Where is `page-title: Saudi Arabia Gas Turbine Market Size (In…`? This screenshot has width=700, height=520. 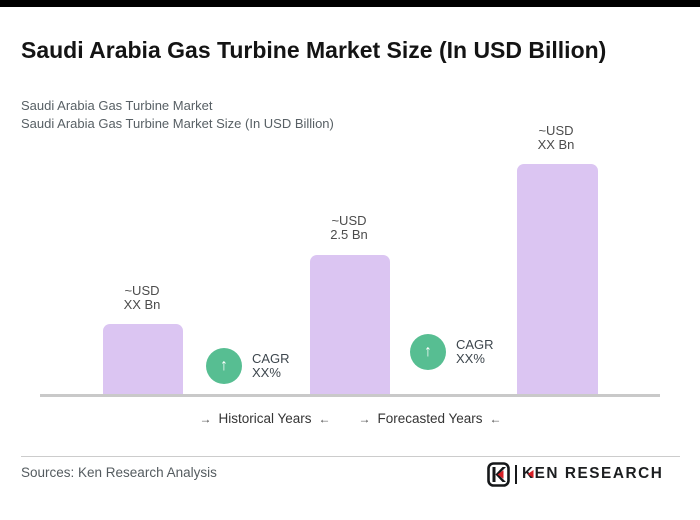 page-title: Saudi Arabia Gas Turbine Market Size (In… is located at coordinates (314, 50).